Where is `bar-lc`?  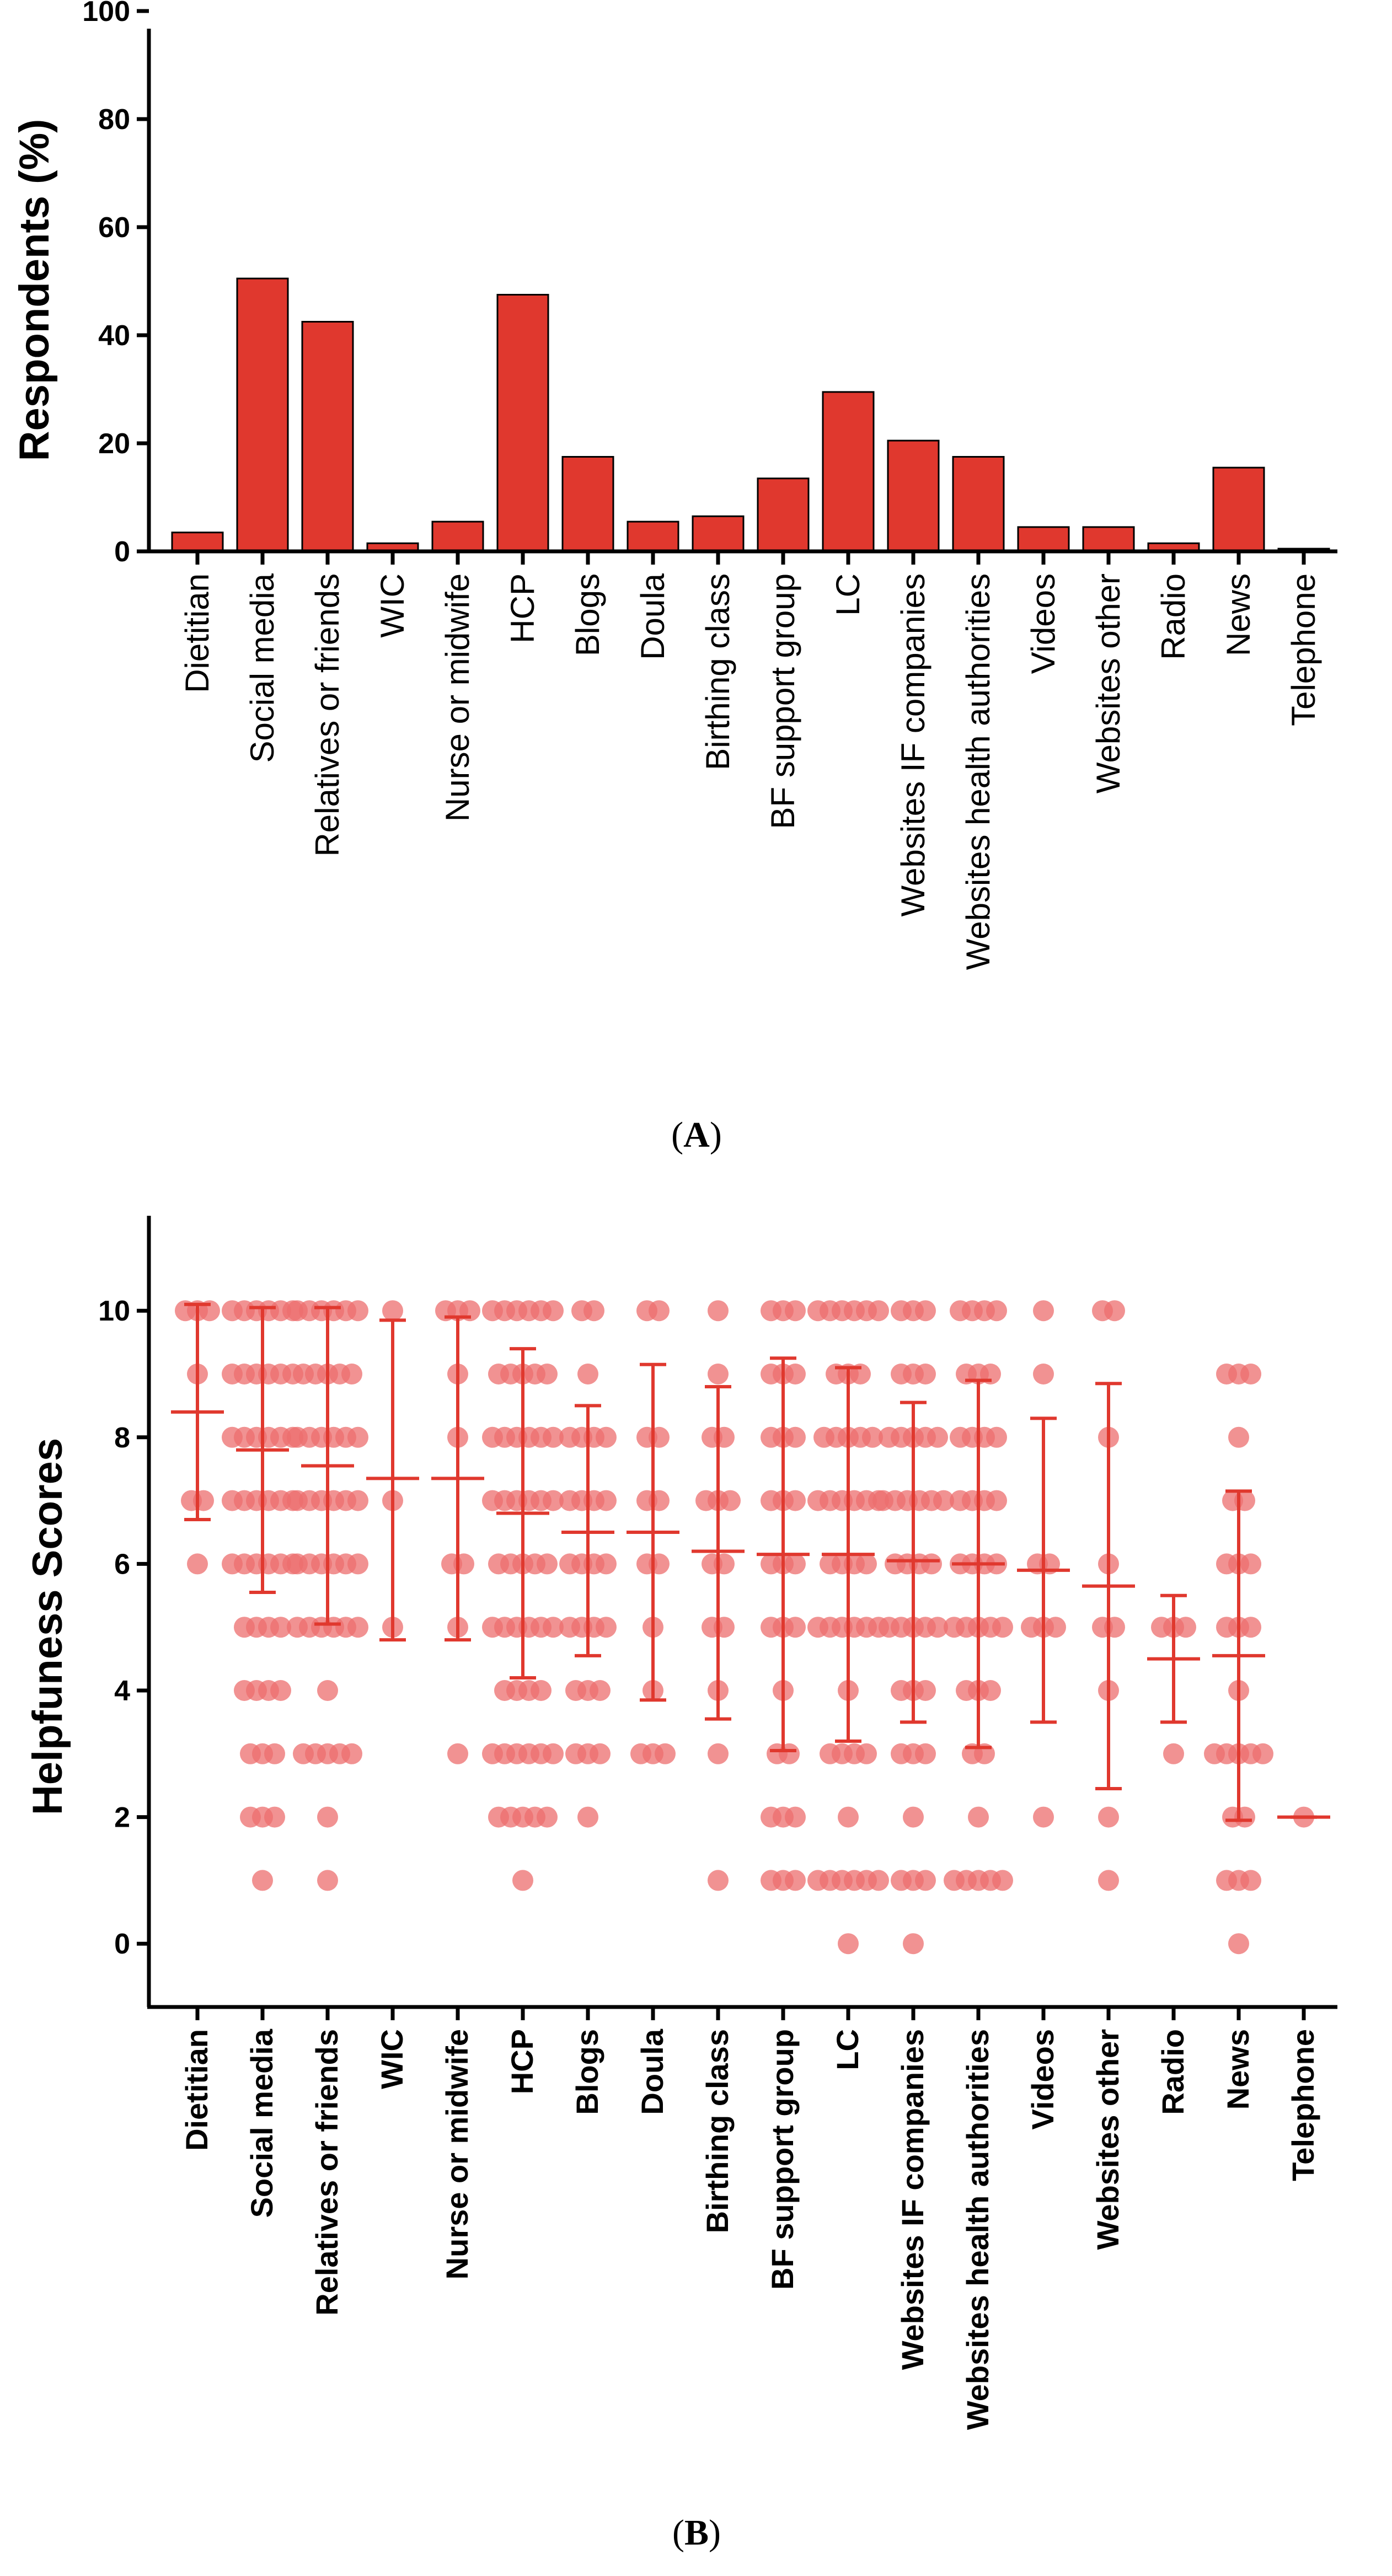
bar-lc is located at coordinates (848, 472).